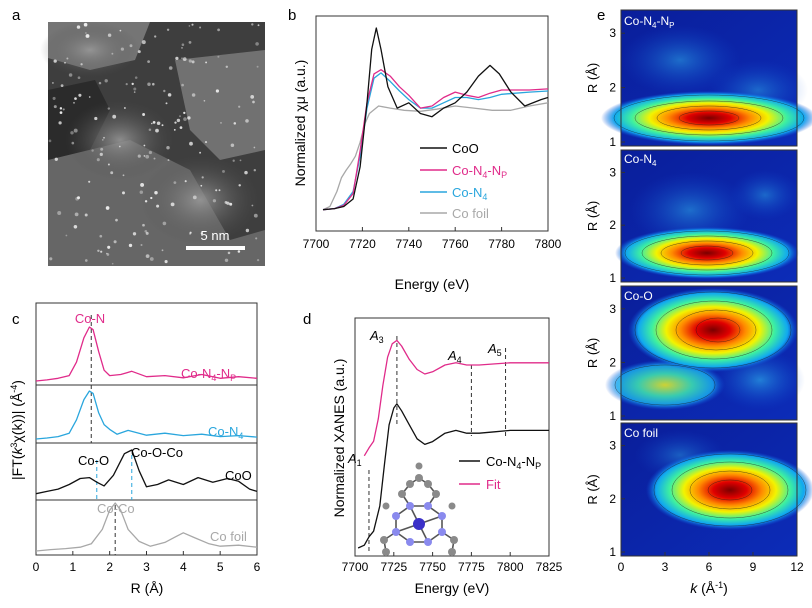  Describe the element at coordinates (146, 527) in the screenshot. I see `series-co-foil` at that location.